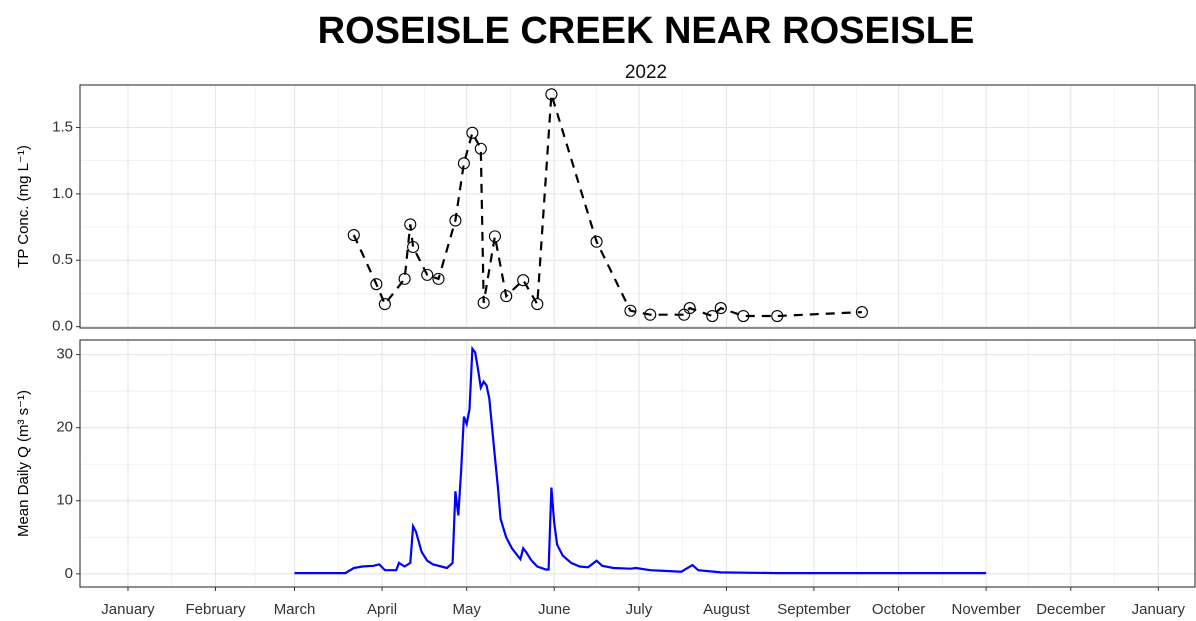  Describe the element at coordinates (64, 427) in the screenshot. I see `y-tick-label: 20` at that location.